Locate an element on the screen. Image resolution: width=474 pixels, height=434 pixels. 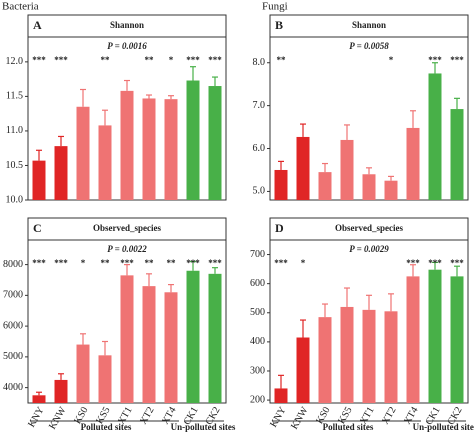
figure-title: Bacteria is located at coordinates (20, 7).